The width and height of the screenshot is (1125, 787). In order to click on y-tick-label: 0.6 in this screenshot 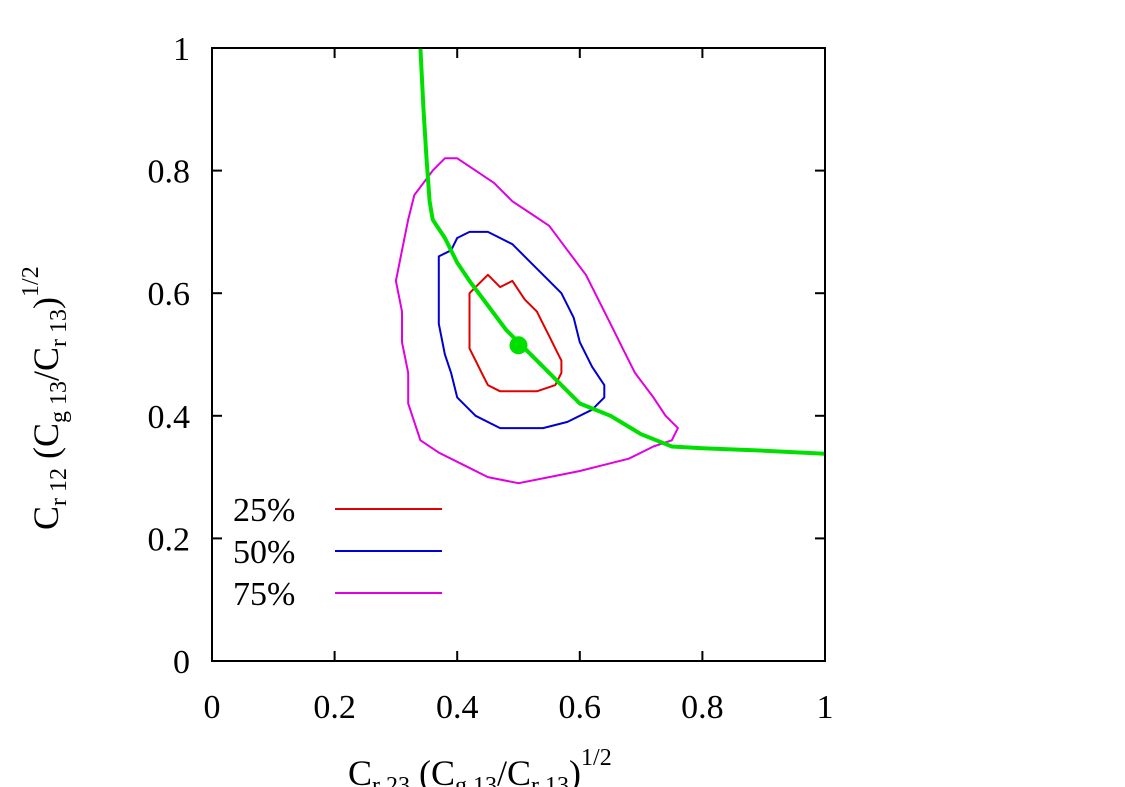, I will do `click(169, 294)`.